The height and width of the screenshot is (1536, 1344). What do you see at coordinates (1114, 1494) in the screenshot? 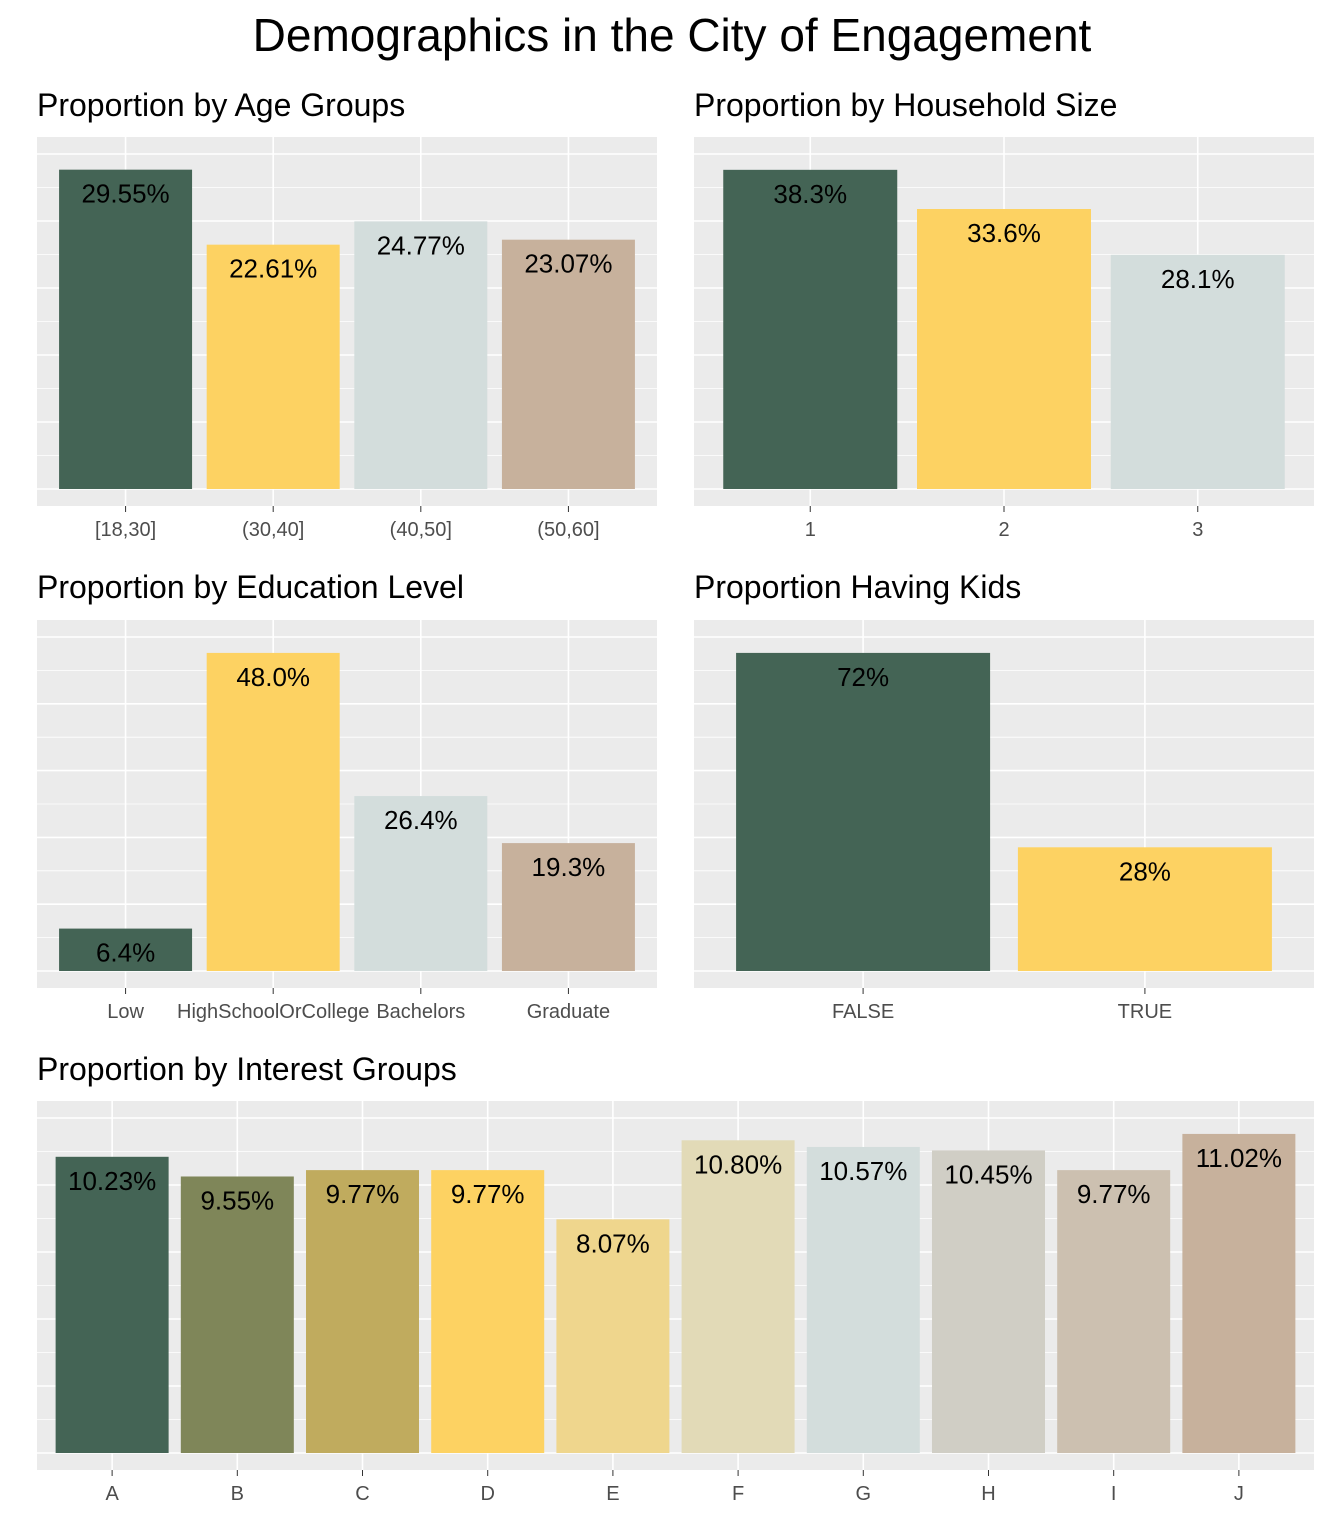
I see `x-tick-label: I` at bounding box center [1114, 1494].